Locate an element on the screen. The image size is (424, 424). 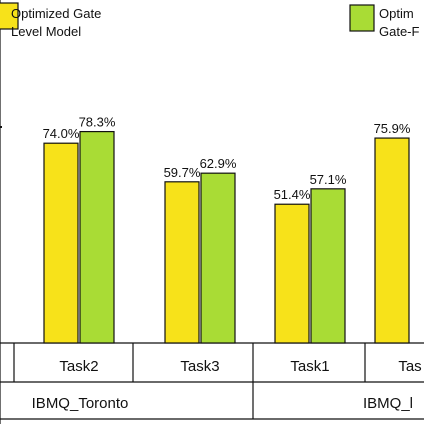
data-label: 62.9% is located at coordinates (218, 163).